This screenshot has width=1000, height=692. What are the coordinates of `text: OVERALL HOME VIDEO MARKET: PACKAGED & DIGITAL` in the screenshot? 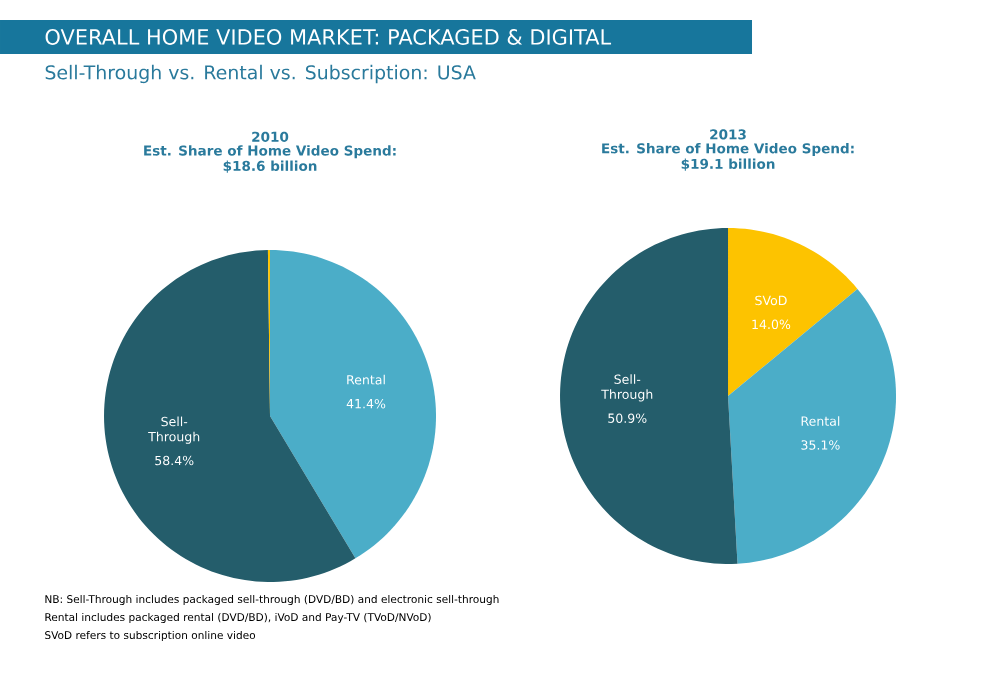 It's located at (328, 37).